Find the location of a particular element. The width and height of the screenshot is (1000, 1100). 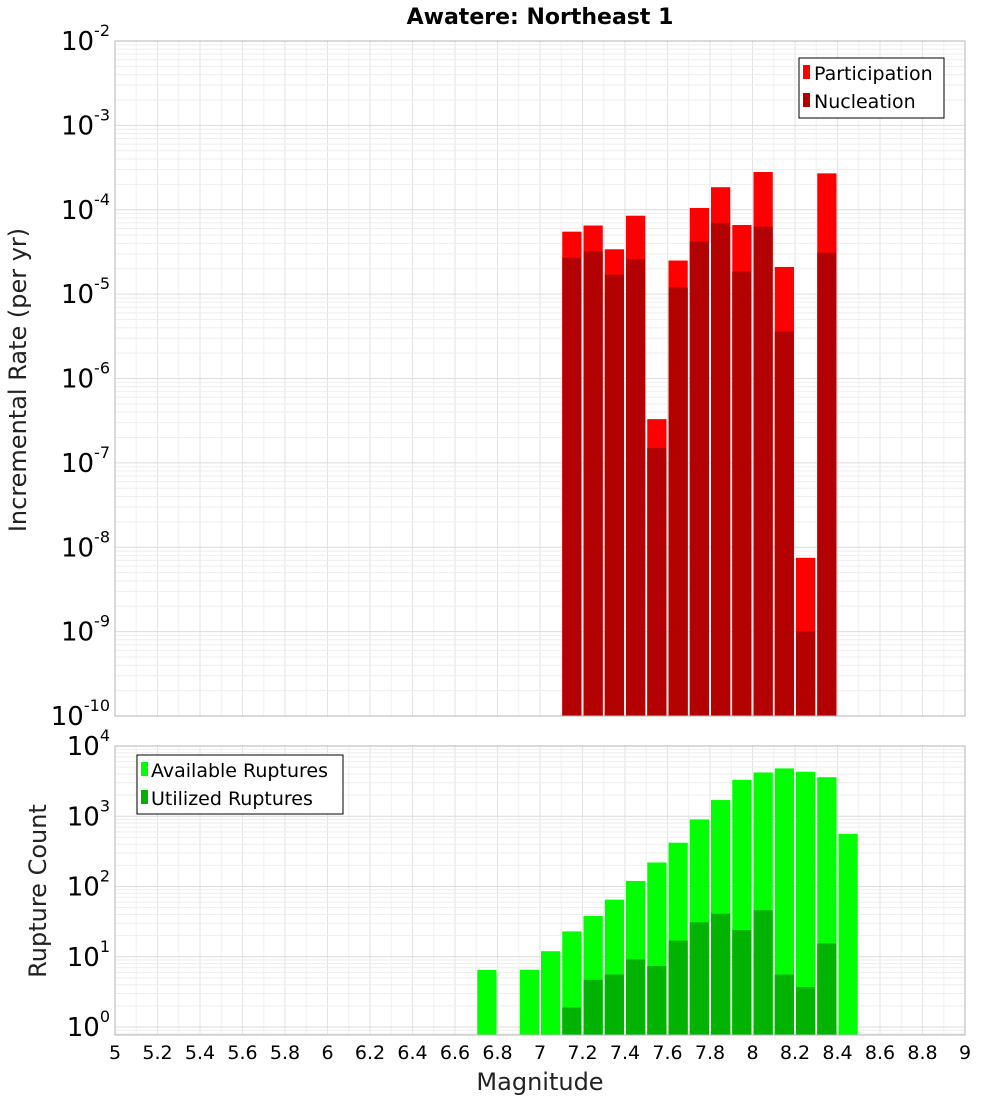

x-tick-label: 5.6 is located at coordinates (242, 1053).